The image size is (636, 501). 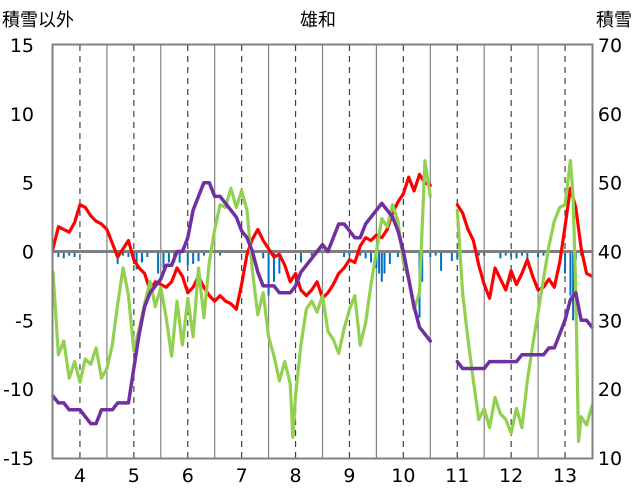 I want to click on right-tick-label: 10, so click(x=610, y=459).